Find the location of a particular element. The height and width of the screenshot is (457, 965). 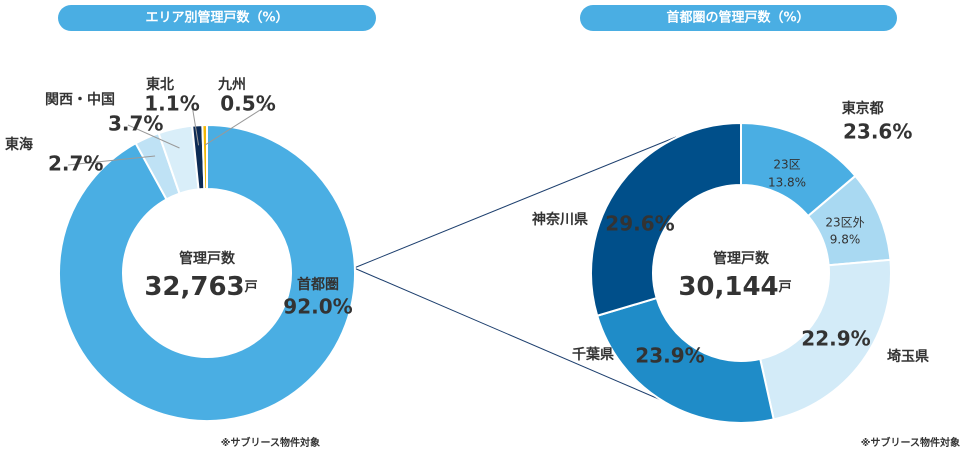

slice-value: 2.7% is located at coordinates (75, 164).